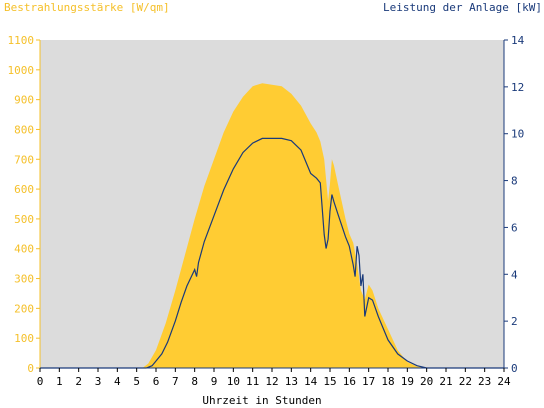 Image resolution: width=544 pixels, height=408 pixels. What do you see at coordinates (24, 279) in the screenshot?
I see `left-tick-label: 300` at bounding box center [24, 279].